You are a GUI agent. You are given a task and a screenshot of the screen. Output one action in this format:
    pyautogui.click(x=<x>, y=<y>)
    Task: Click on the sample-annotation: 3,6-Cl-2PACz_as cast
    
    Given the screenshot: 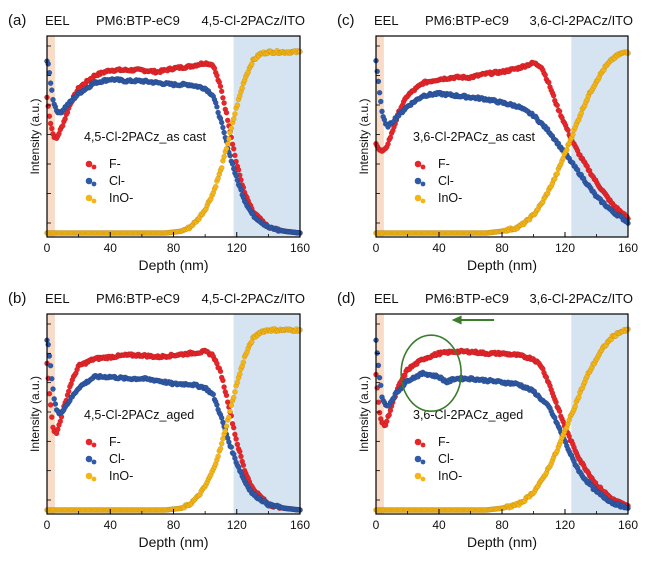 What is the action you would take?
    pyautogui.click(x=474, y=137)
    